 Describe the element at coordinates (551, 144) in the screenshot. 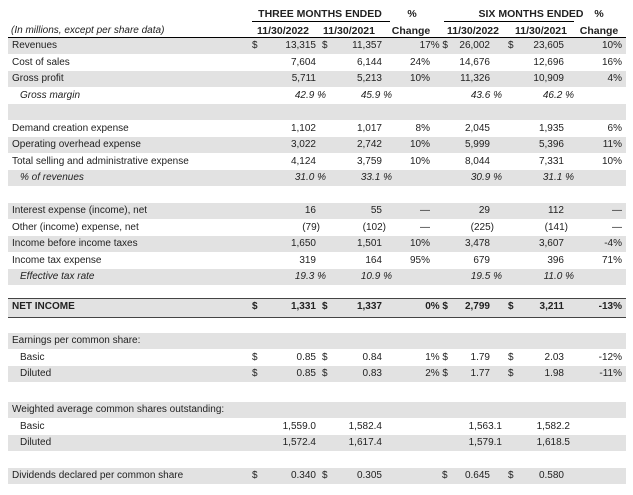

I see `value-h1-2021: 5,396` at that location.